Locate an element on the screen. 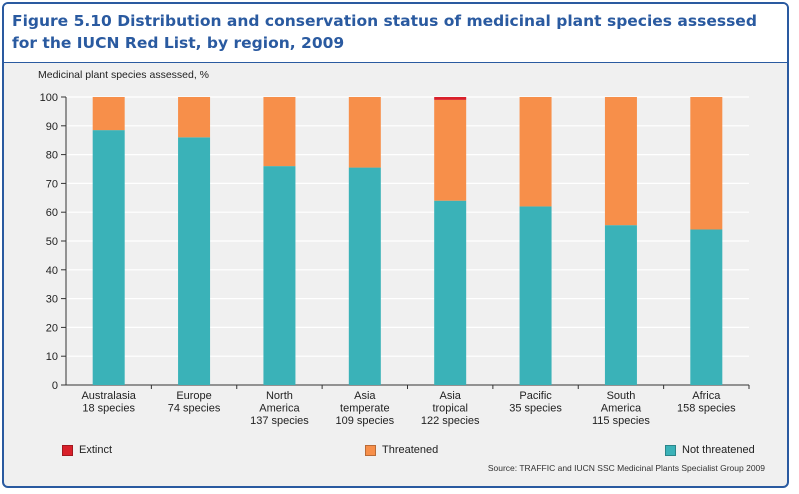  legend-threatened: Threatened is located at coordinates (401, 450).